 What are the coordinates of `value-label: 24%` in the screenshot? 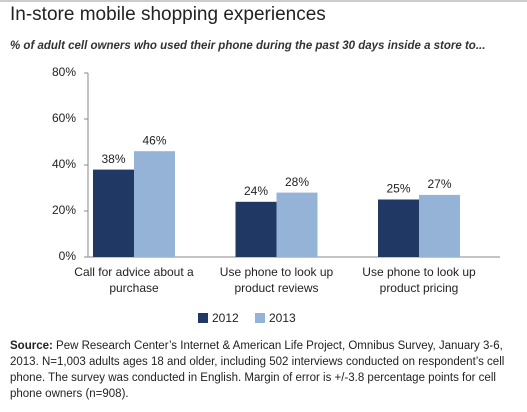 It's located at (256, 191).